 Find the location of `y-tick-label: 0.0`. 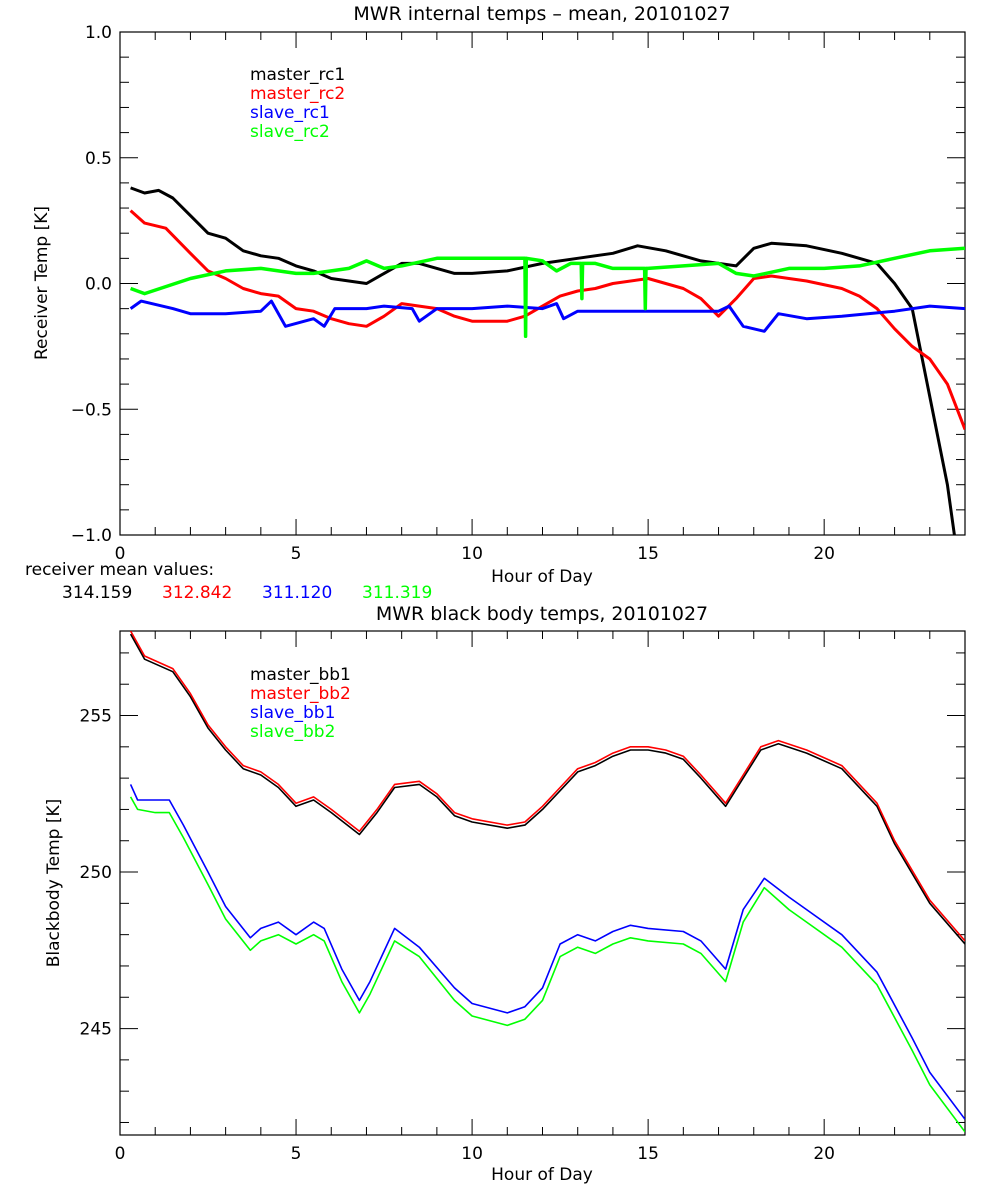

y-tick-label: 0.0 is located at coordinates (98, 285).